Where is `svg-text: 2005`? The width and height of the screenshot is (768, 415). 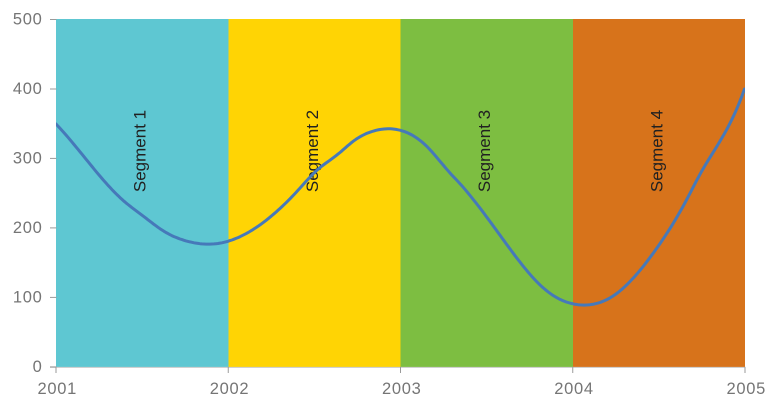 svg-text: 2005 is located at coordinates (746, 389).